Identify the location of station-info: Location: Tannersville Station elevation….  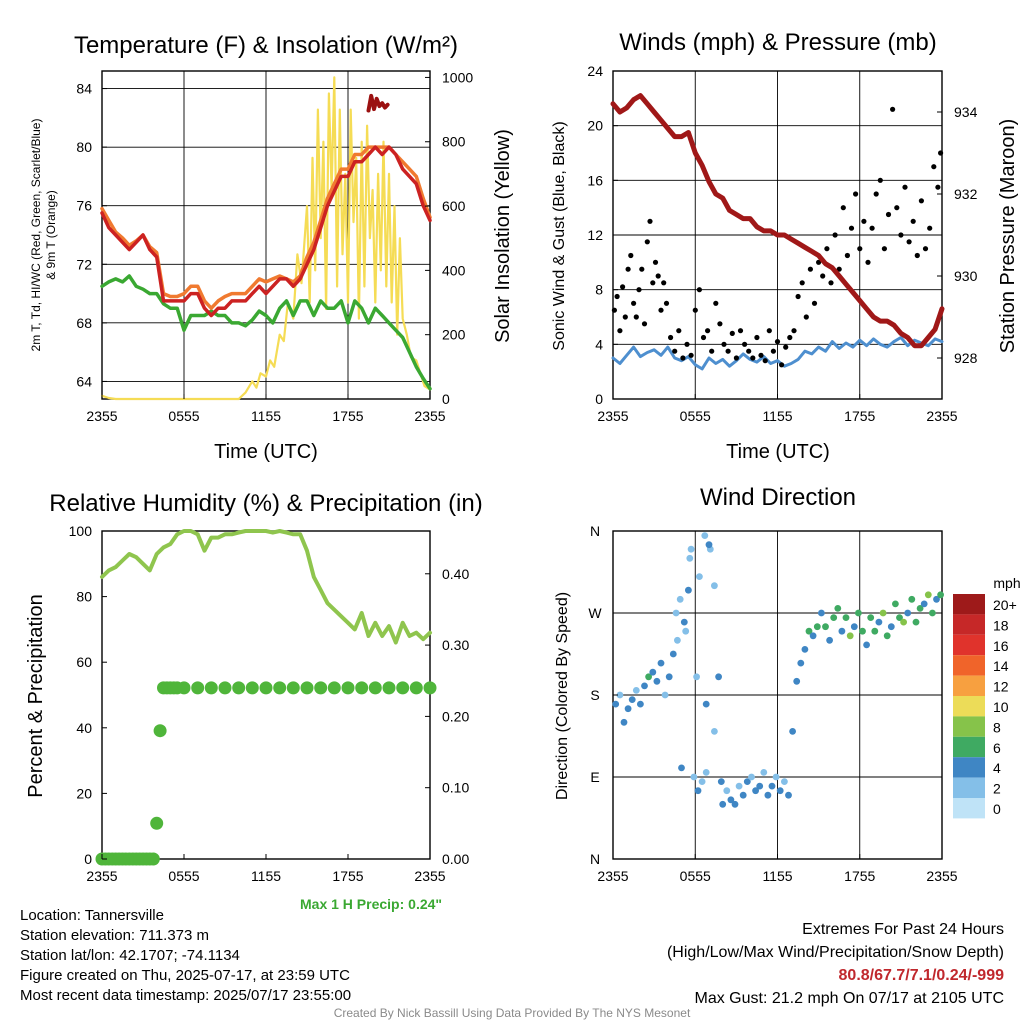
(185, 956).